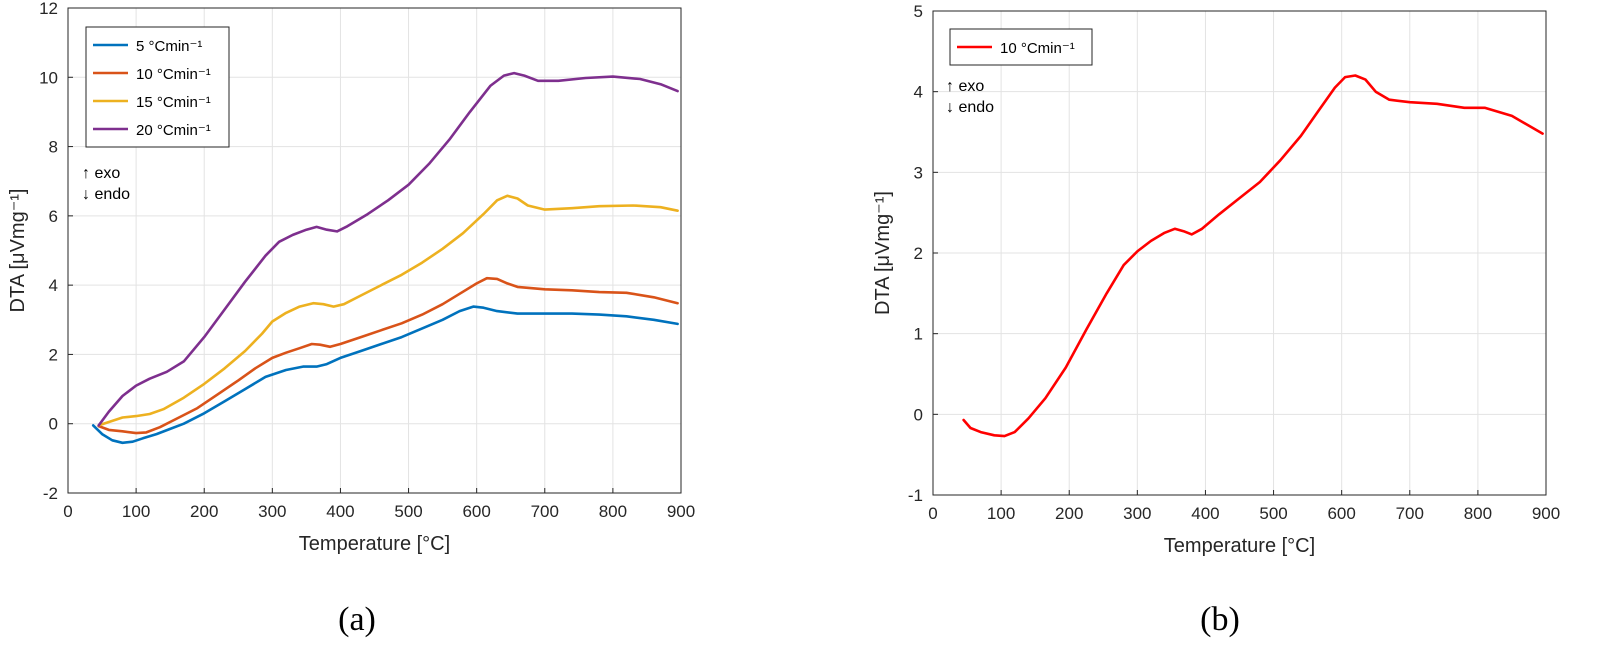  What do you see at coordinates (918, 11) in the screenshot?
I see `y-tick-label: 5` at bounding box center [918, 11].